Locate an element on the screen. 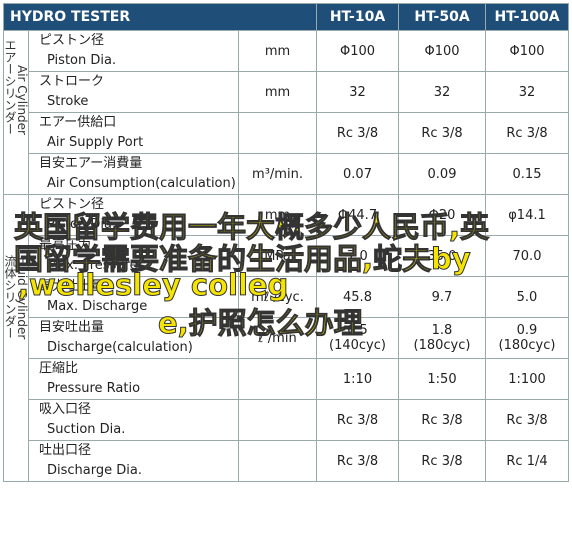 The width and height of the screenshot is (572, 533). header-row: HYDRO TESTER HT-10A HT-50A HT-100A is located at coordinates (286, 17).